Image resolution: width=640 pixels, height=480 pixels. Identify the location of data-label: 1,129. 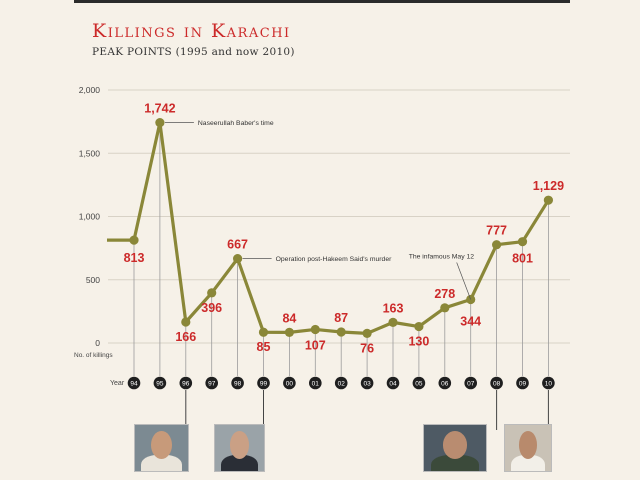
(548, 186).